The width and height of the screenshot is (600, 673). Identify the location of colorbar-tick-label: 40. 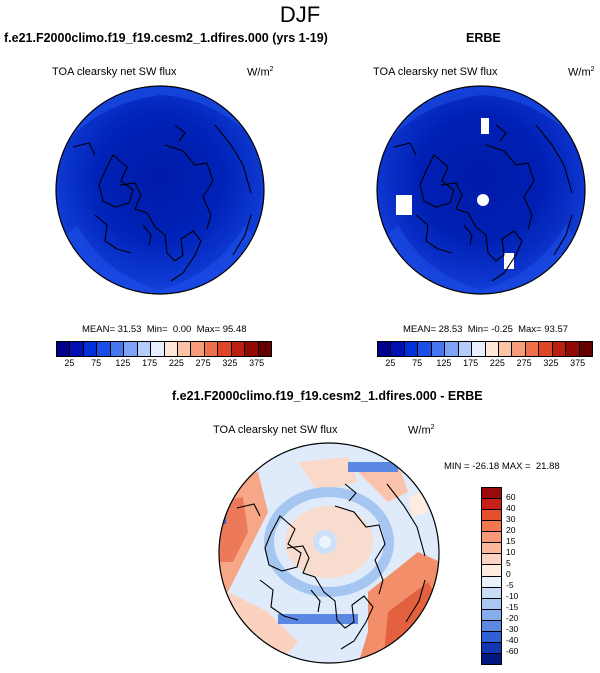
(511, 508).